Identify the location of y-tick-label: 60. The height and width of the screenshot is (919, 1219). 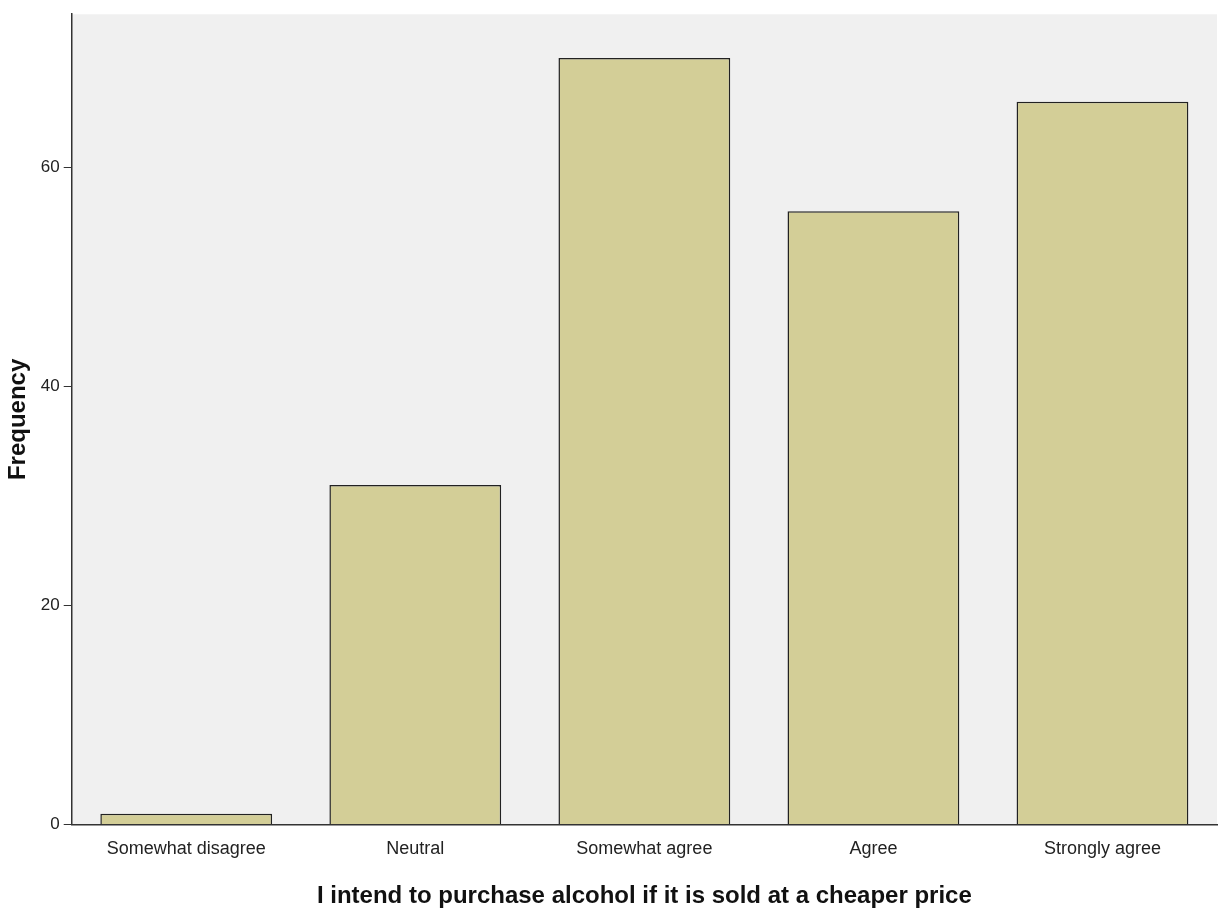
(50, 167).